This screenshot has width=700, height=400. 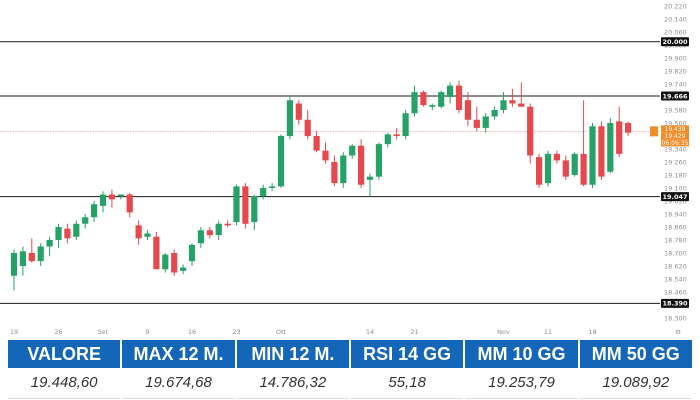 What do you see at coordinates (147, 332) in the screenshot?
I see `x-tick-label: 9` at bounding box center [147, 332].